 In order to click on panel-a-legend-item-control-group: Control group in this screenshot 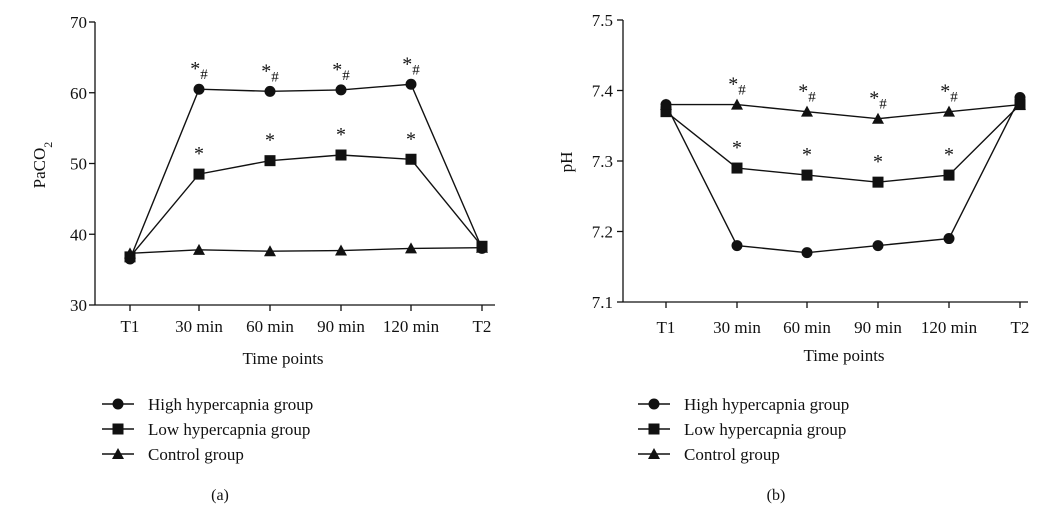, I will do `click(173, 454)`.